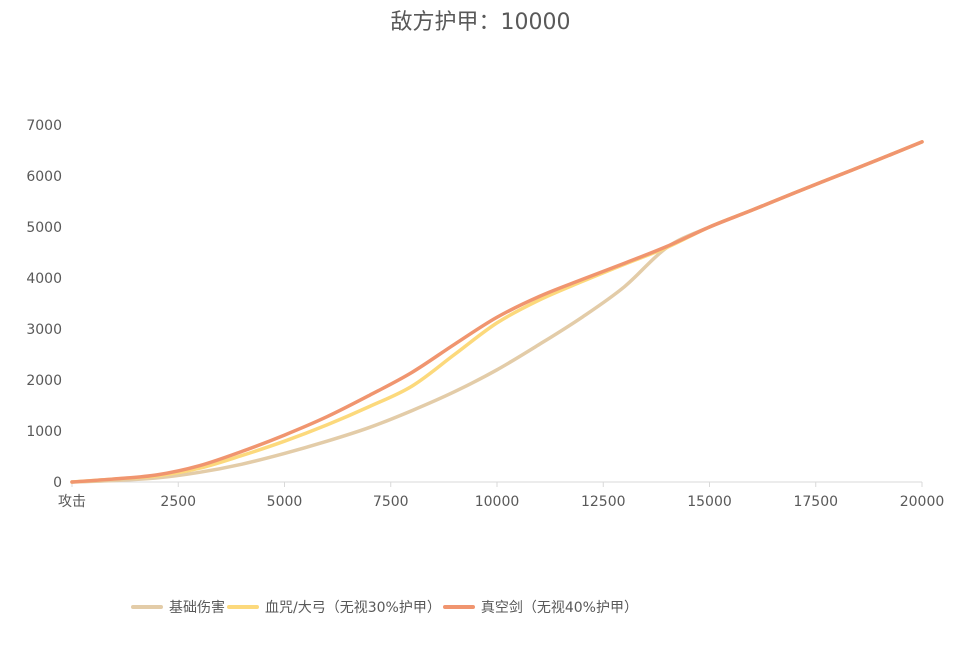  Describe the element at coordinates (353, 608) in the screenshot. I see `legend-label-1: 血咒/大弓（无视30%护甲）` at that location.